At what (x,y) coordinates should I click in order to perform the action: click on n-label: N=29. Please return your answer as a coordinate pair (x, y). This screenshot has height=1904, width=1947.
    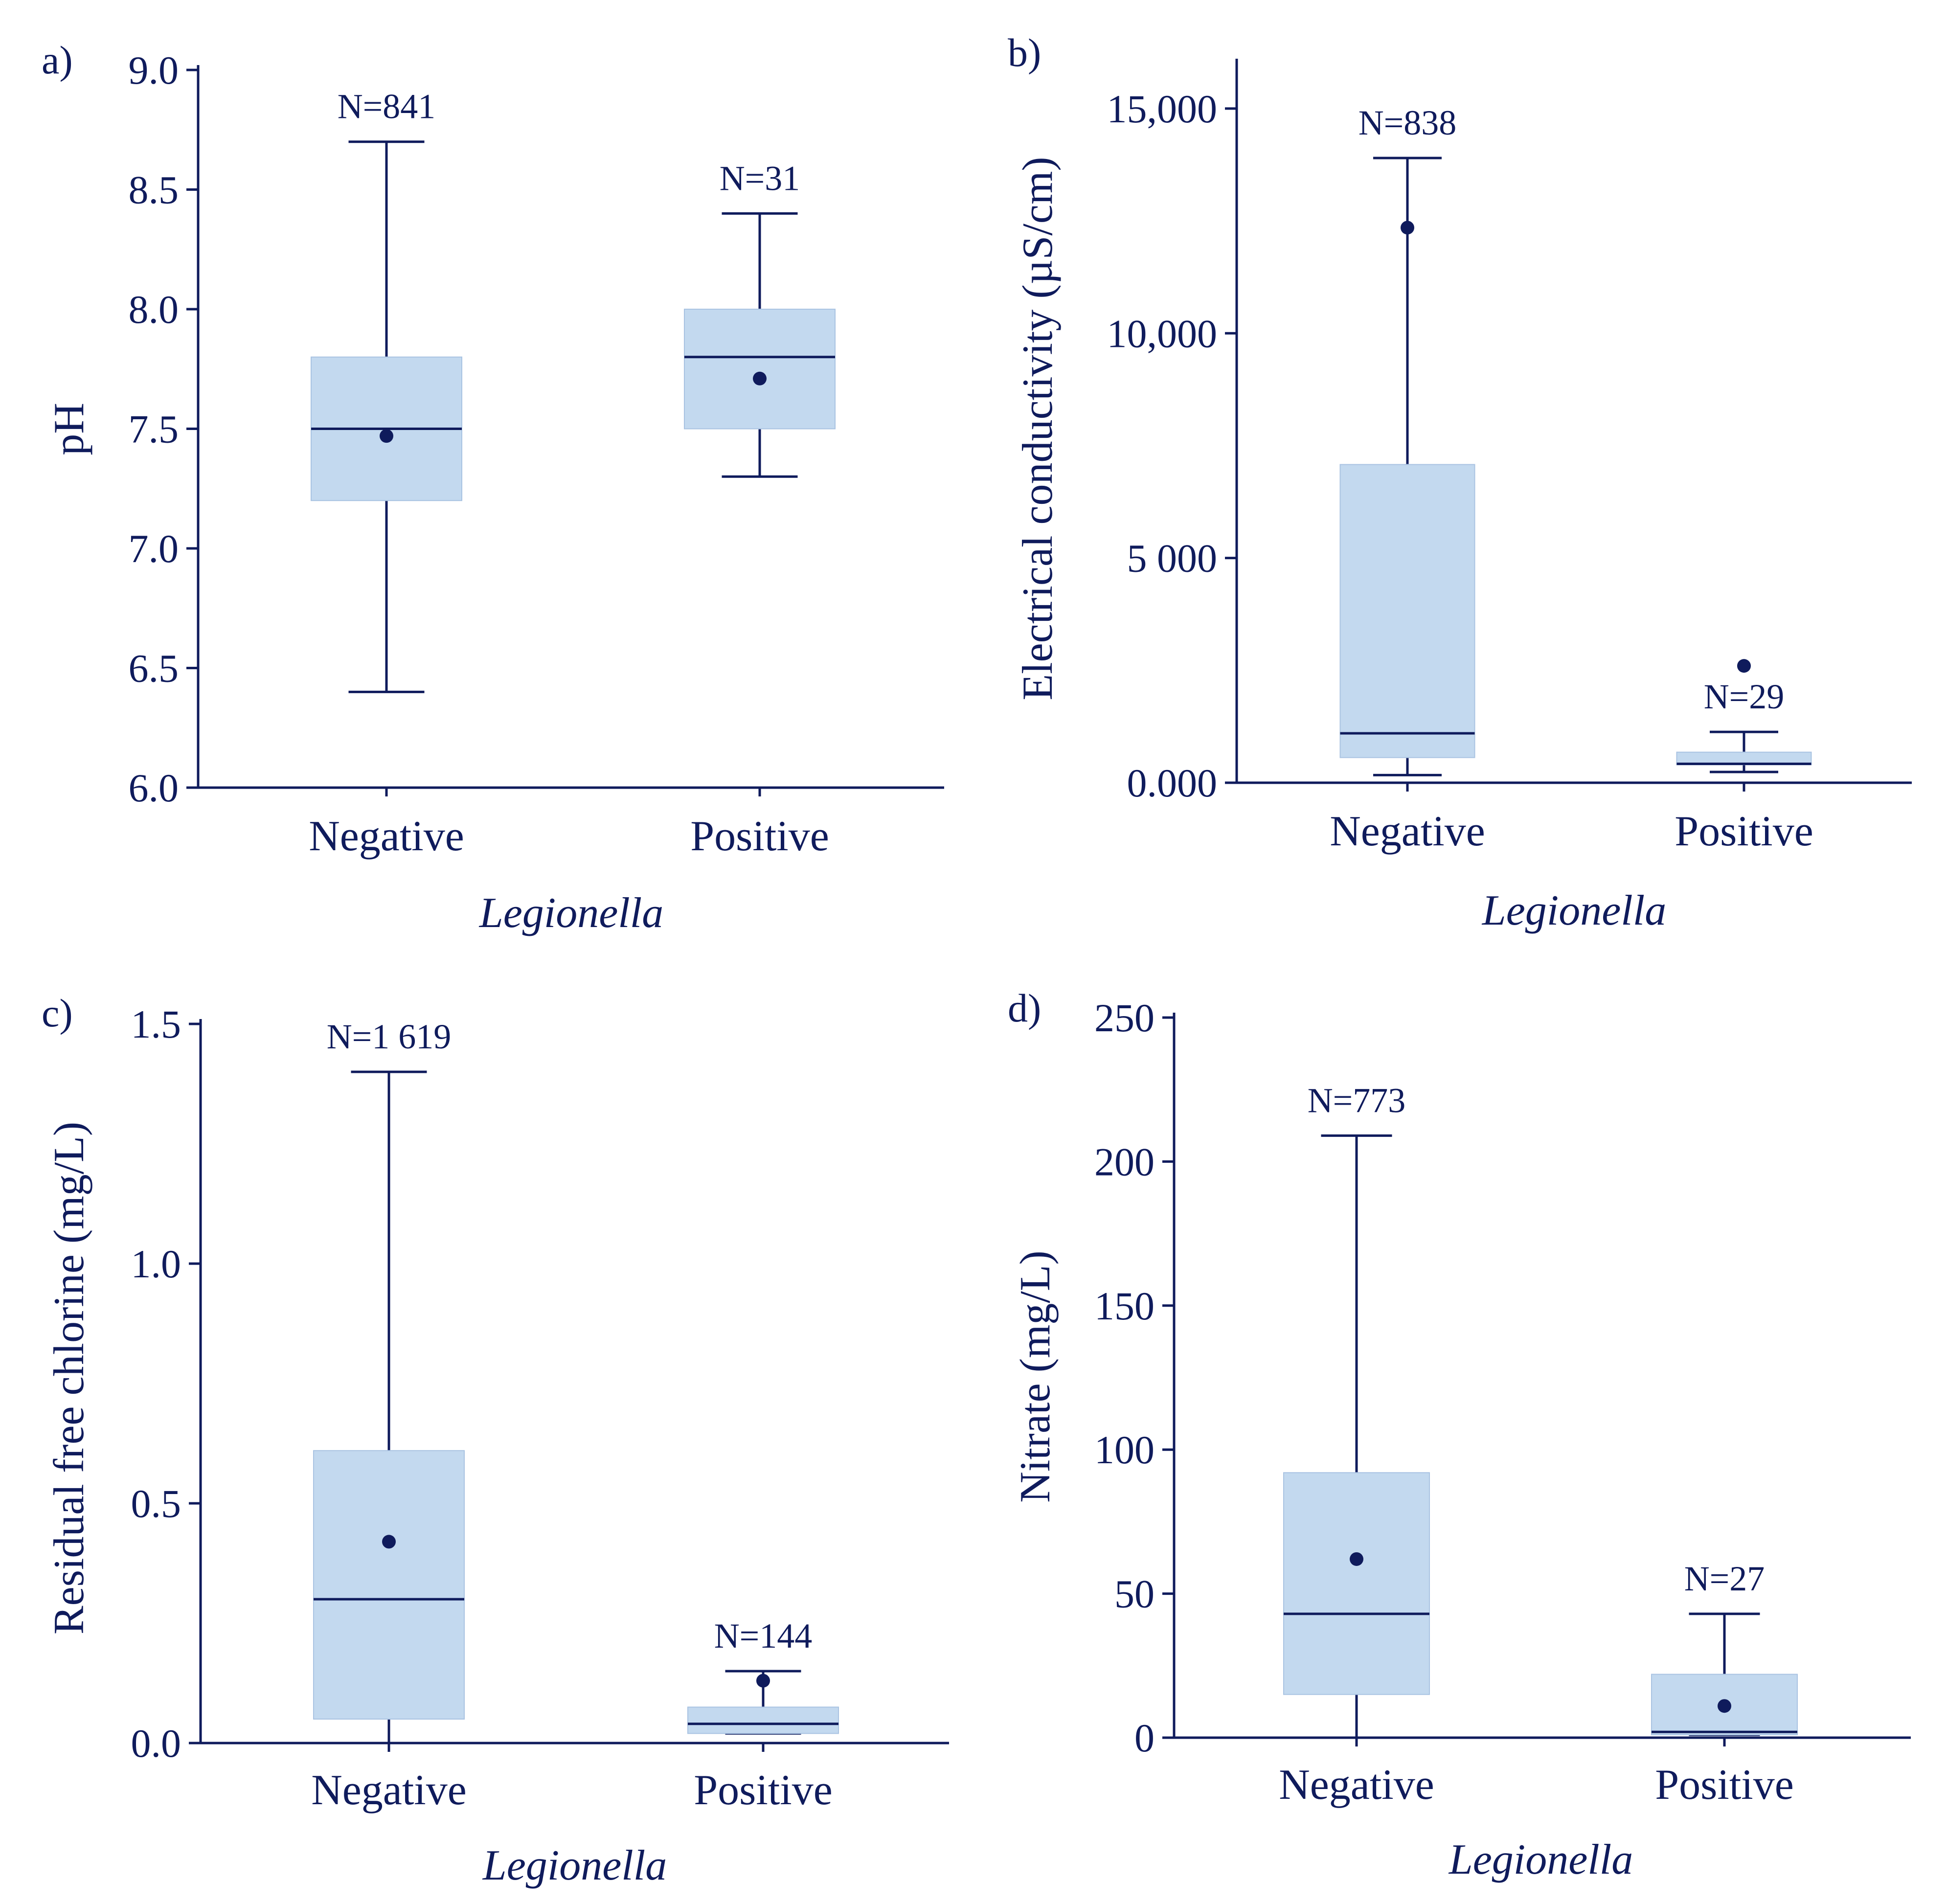
    Looking at the image, I should click on (1744, 696).